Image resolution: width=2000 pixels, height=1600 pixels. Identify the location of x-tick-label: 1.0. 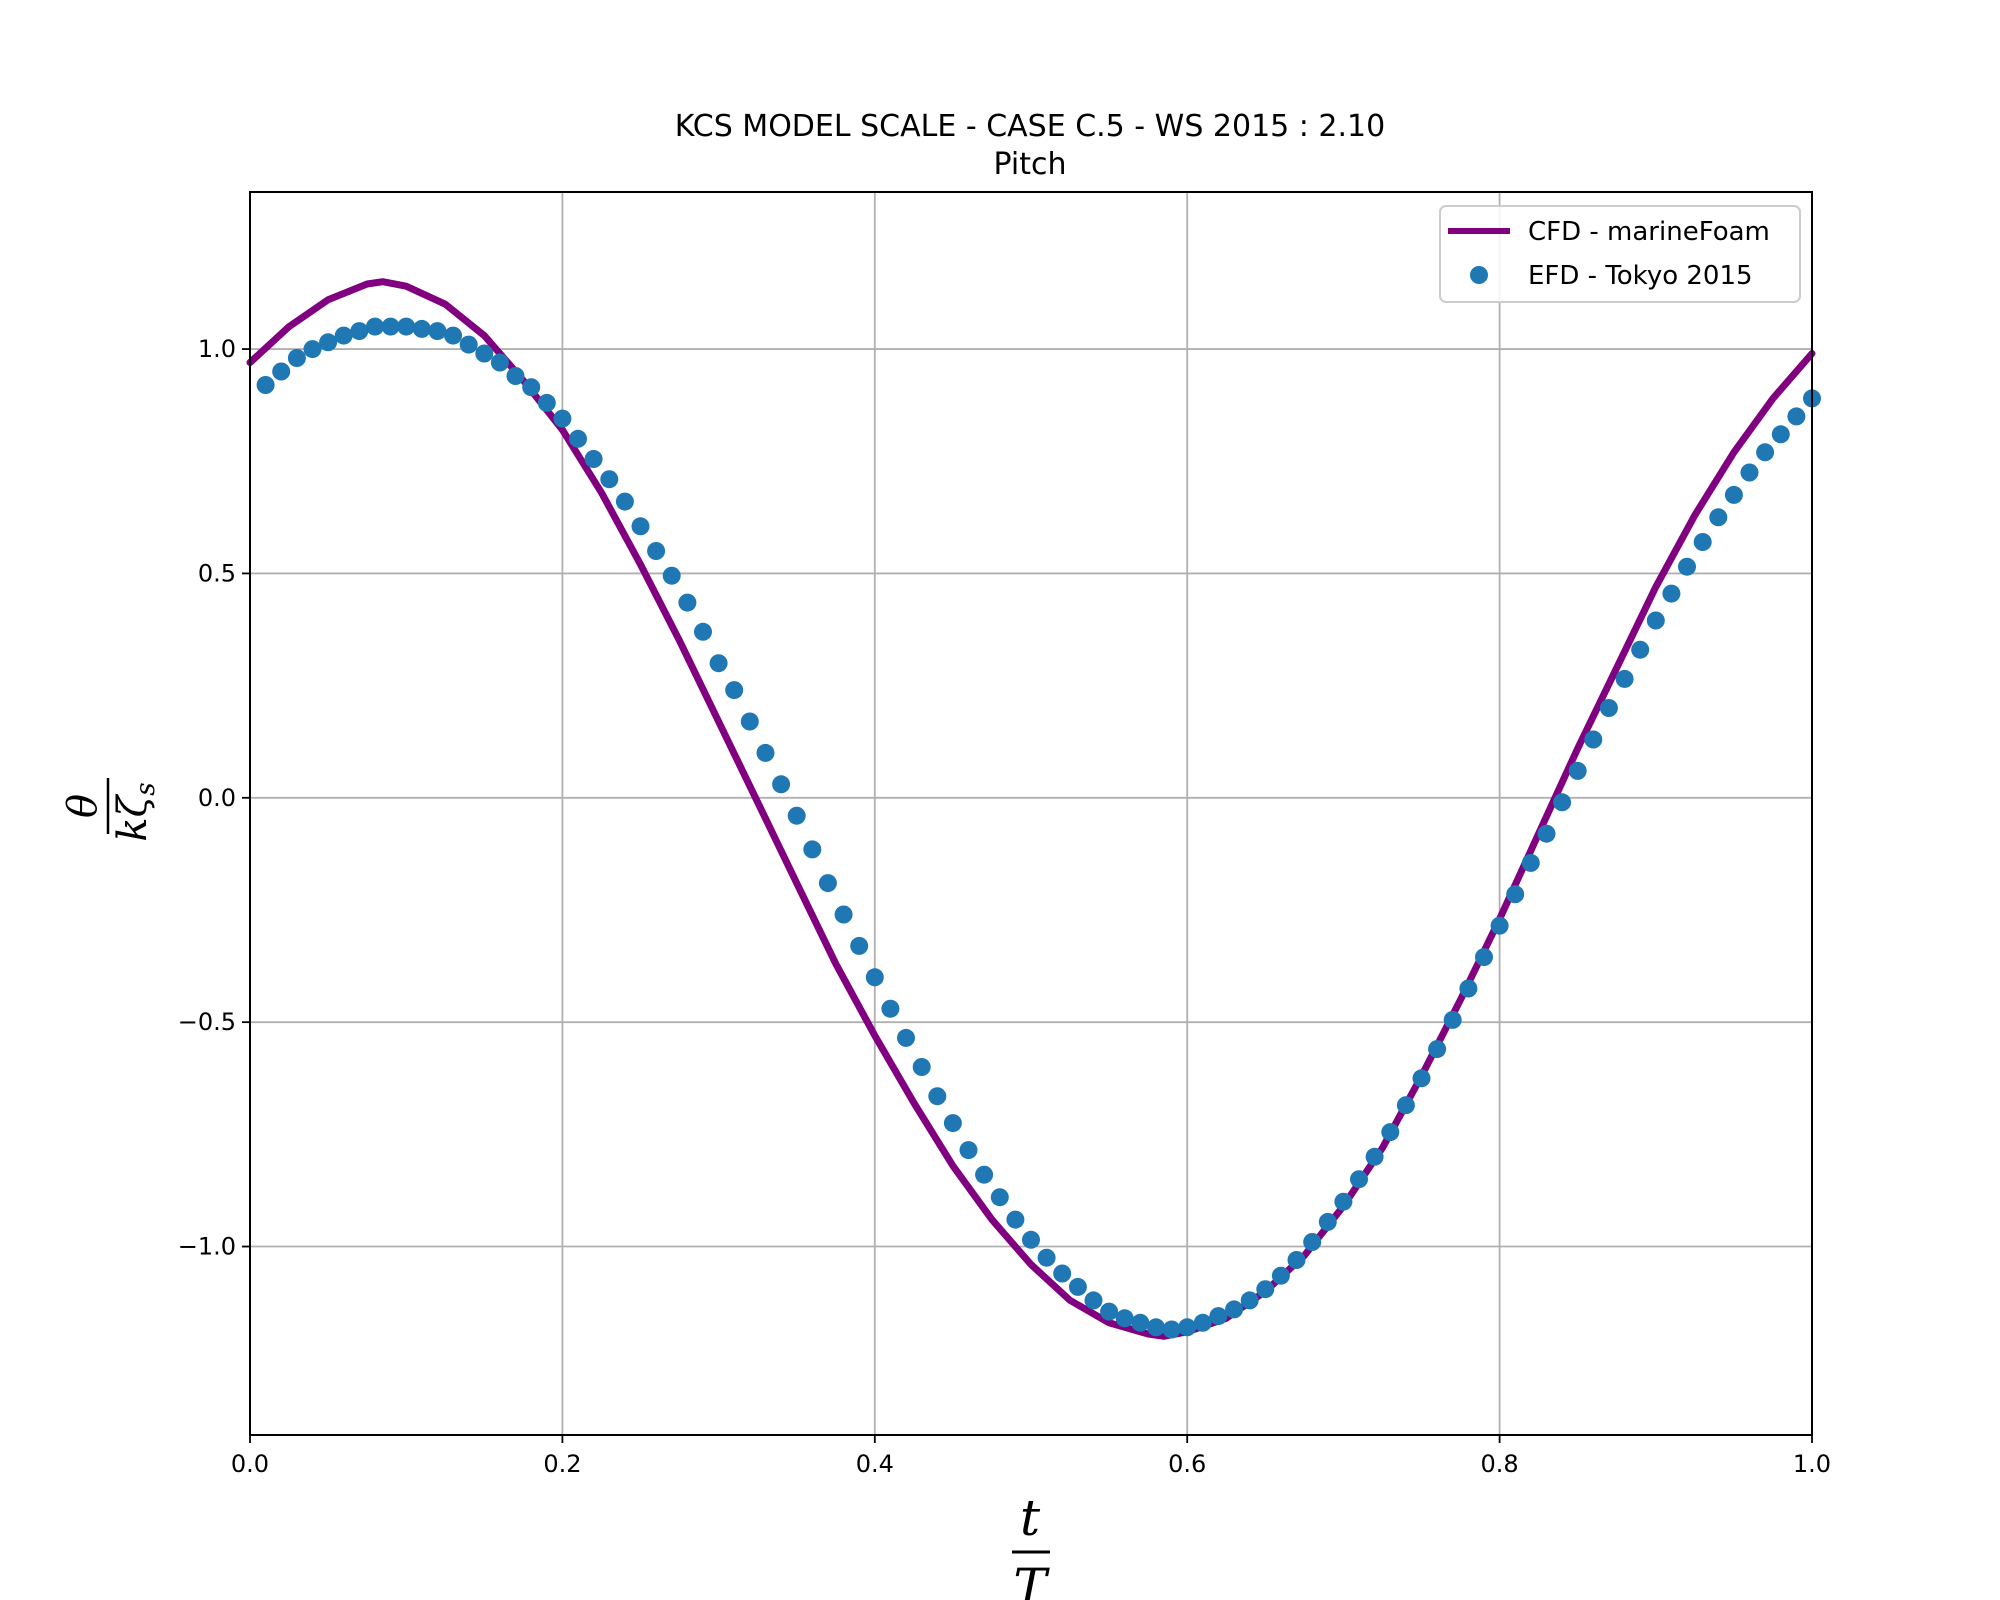
(1812, 1464).